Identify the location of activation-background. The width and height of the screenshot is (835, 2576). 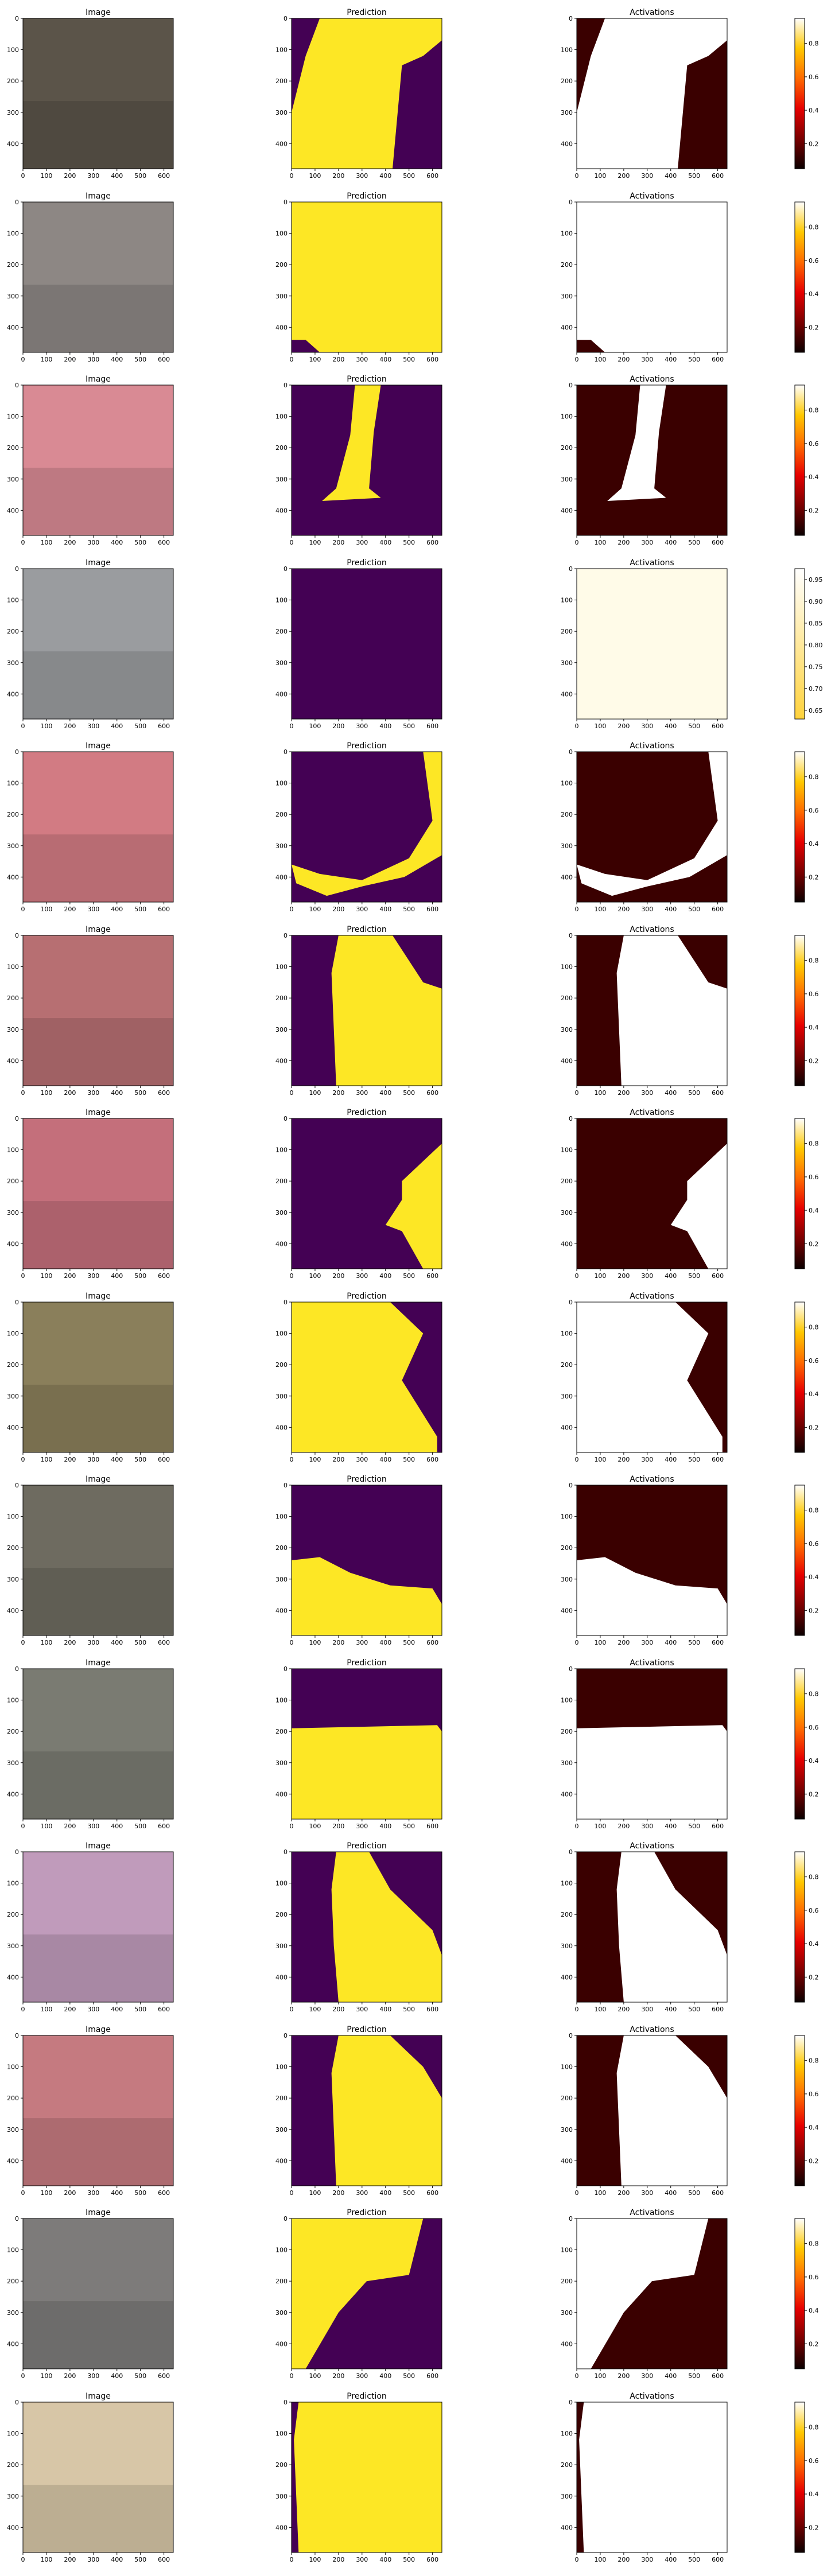
(652, 644).